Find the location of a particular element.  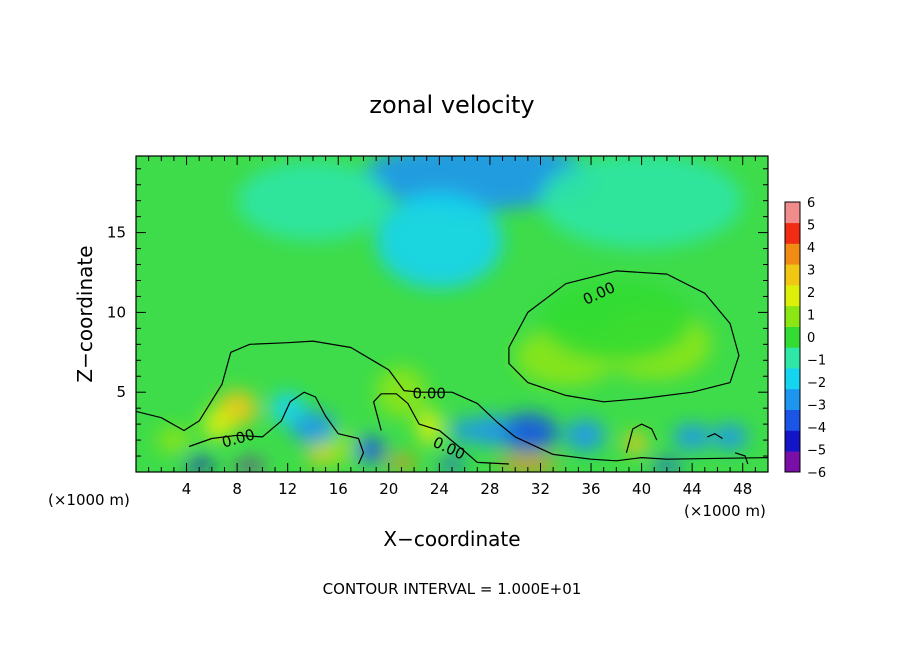

colorbar-tick-label: 4 is located at coordinates (811, 248).